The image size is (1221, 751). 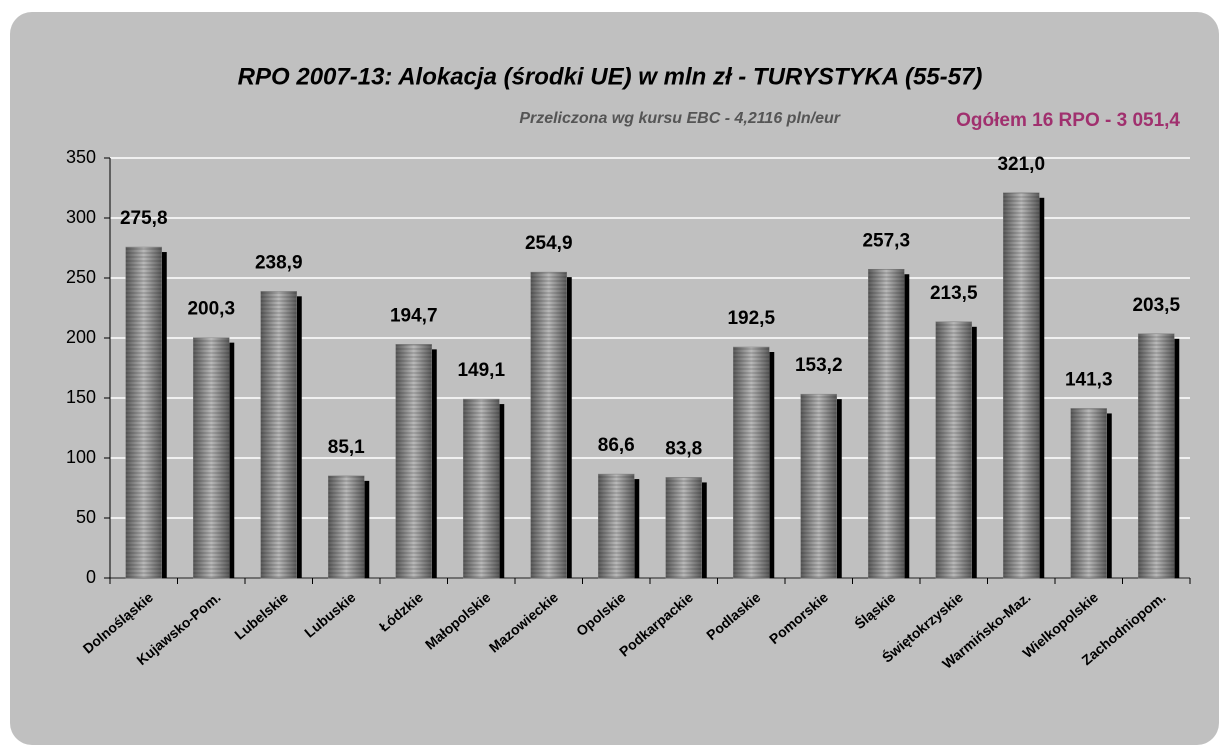 What do you see at coordinates (144, 218) in the screenshot?
I see `value-label: 275,8` at bounding box center [144, 218].